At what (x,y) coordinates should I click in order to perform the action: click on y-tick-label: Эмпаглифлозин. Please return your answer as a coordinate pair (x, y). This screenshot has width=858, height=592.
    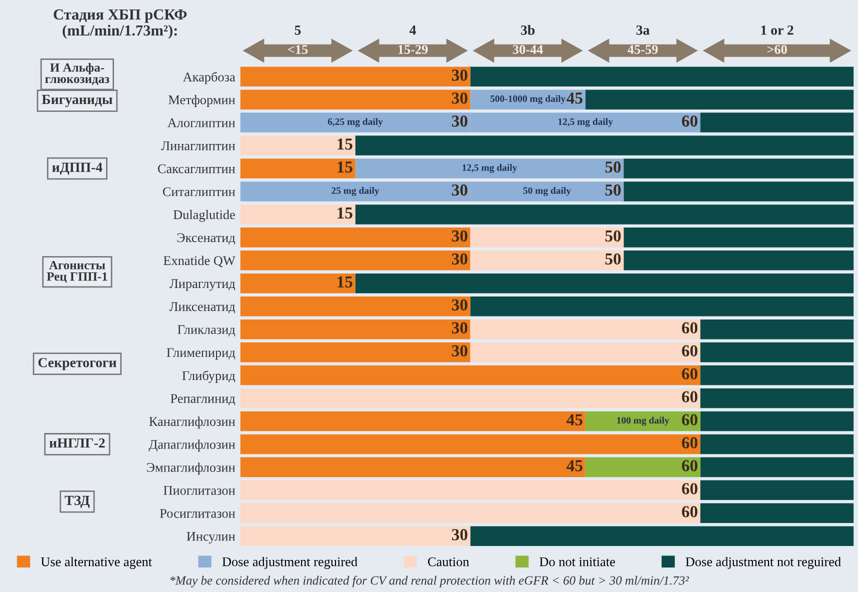
    Looking at the image, I should click on (191, 468).